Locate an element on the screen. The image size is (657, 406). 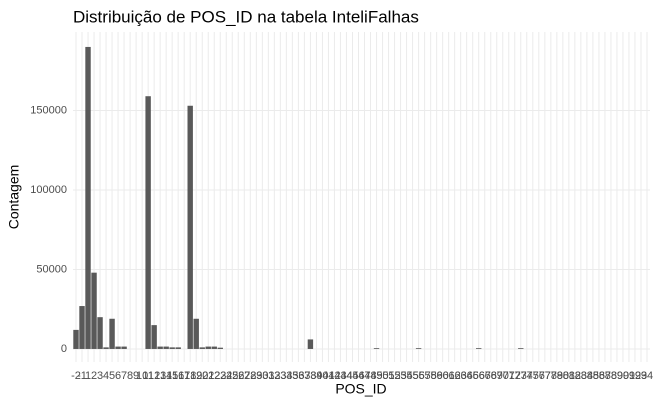
x-tick-label: 42 is located at coordinates (334, 376).